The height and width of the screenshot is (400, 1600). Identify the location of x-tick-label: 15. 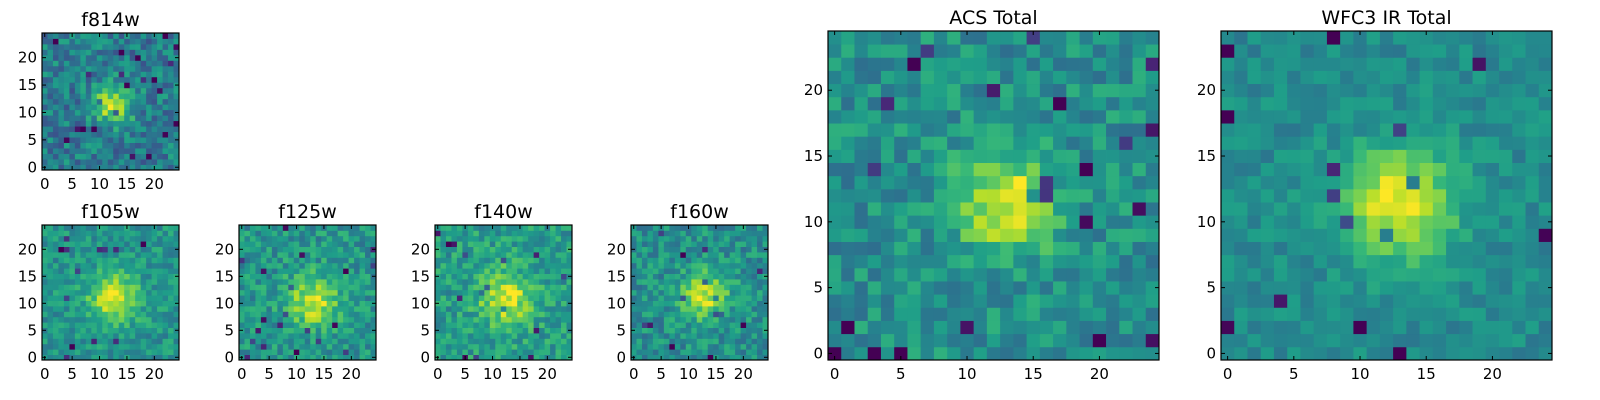
(1426, 374).